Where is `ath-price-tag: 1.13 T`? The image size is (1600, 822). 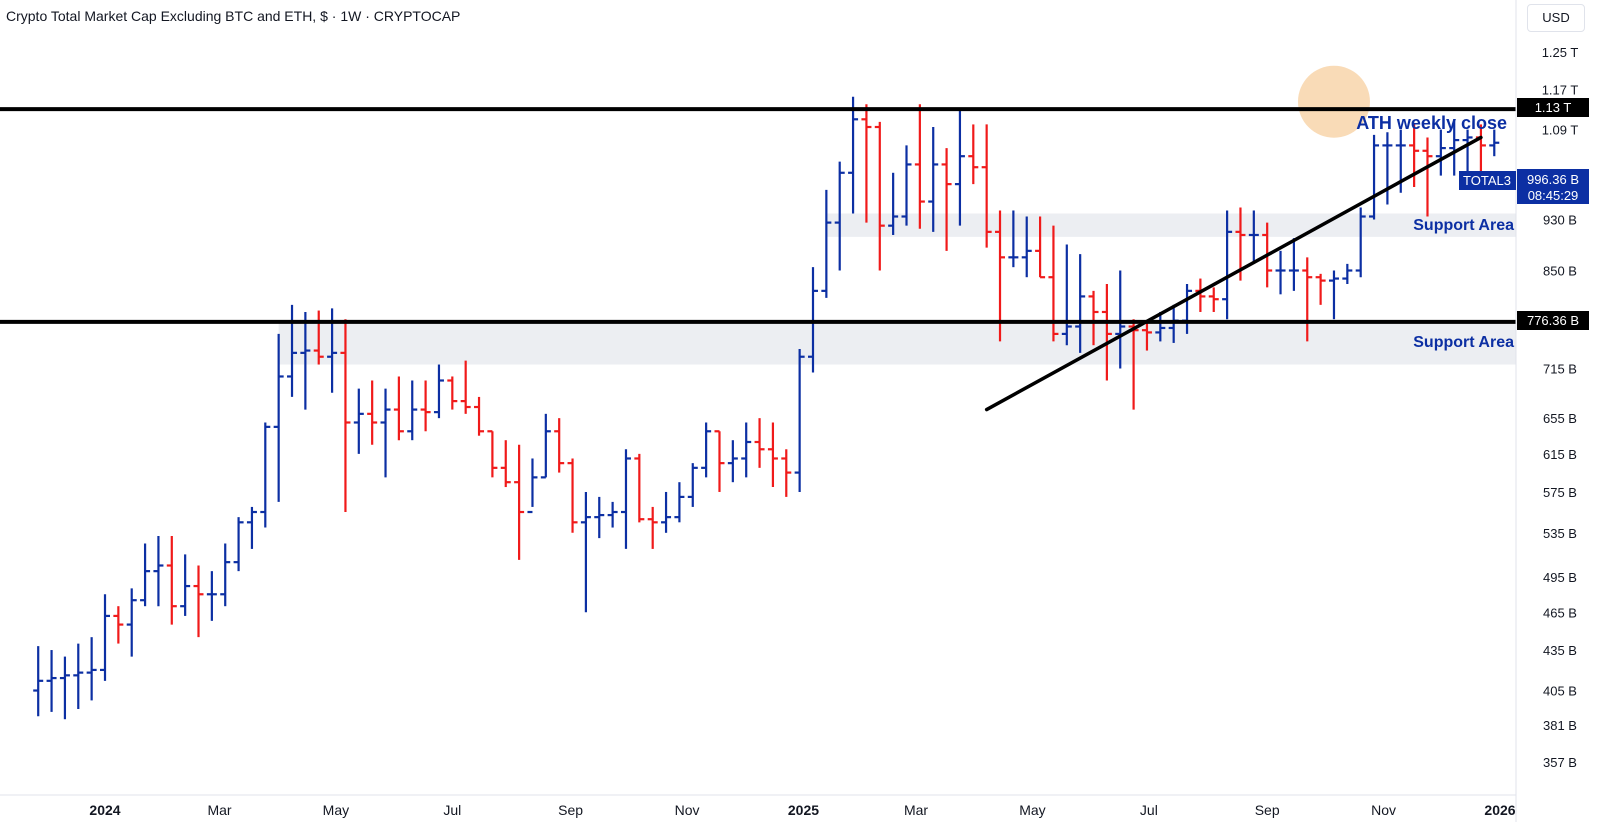 ath-price-tag: 1.13 T is located at coordinates (1553, 107).